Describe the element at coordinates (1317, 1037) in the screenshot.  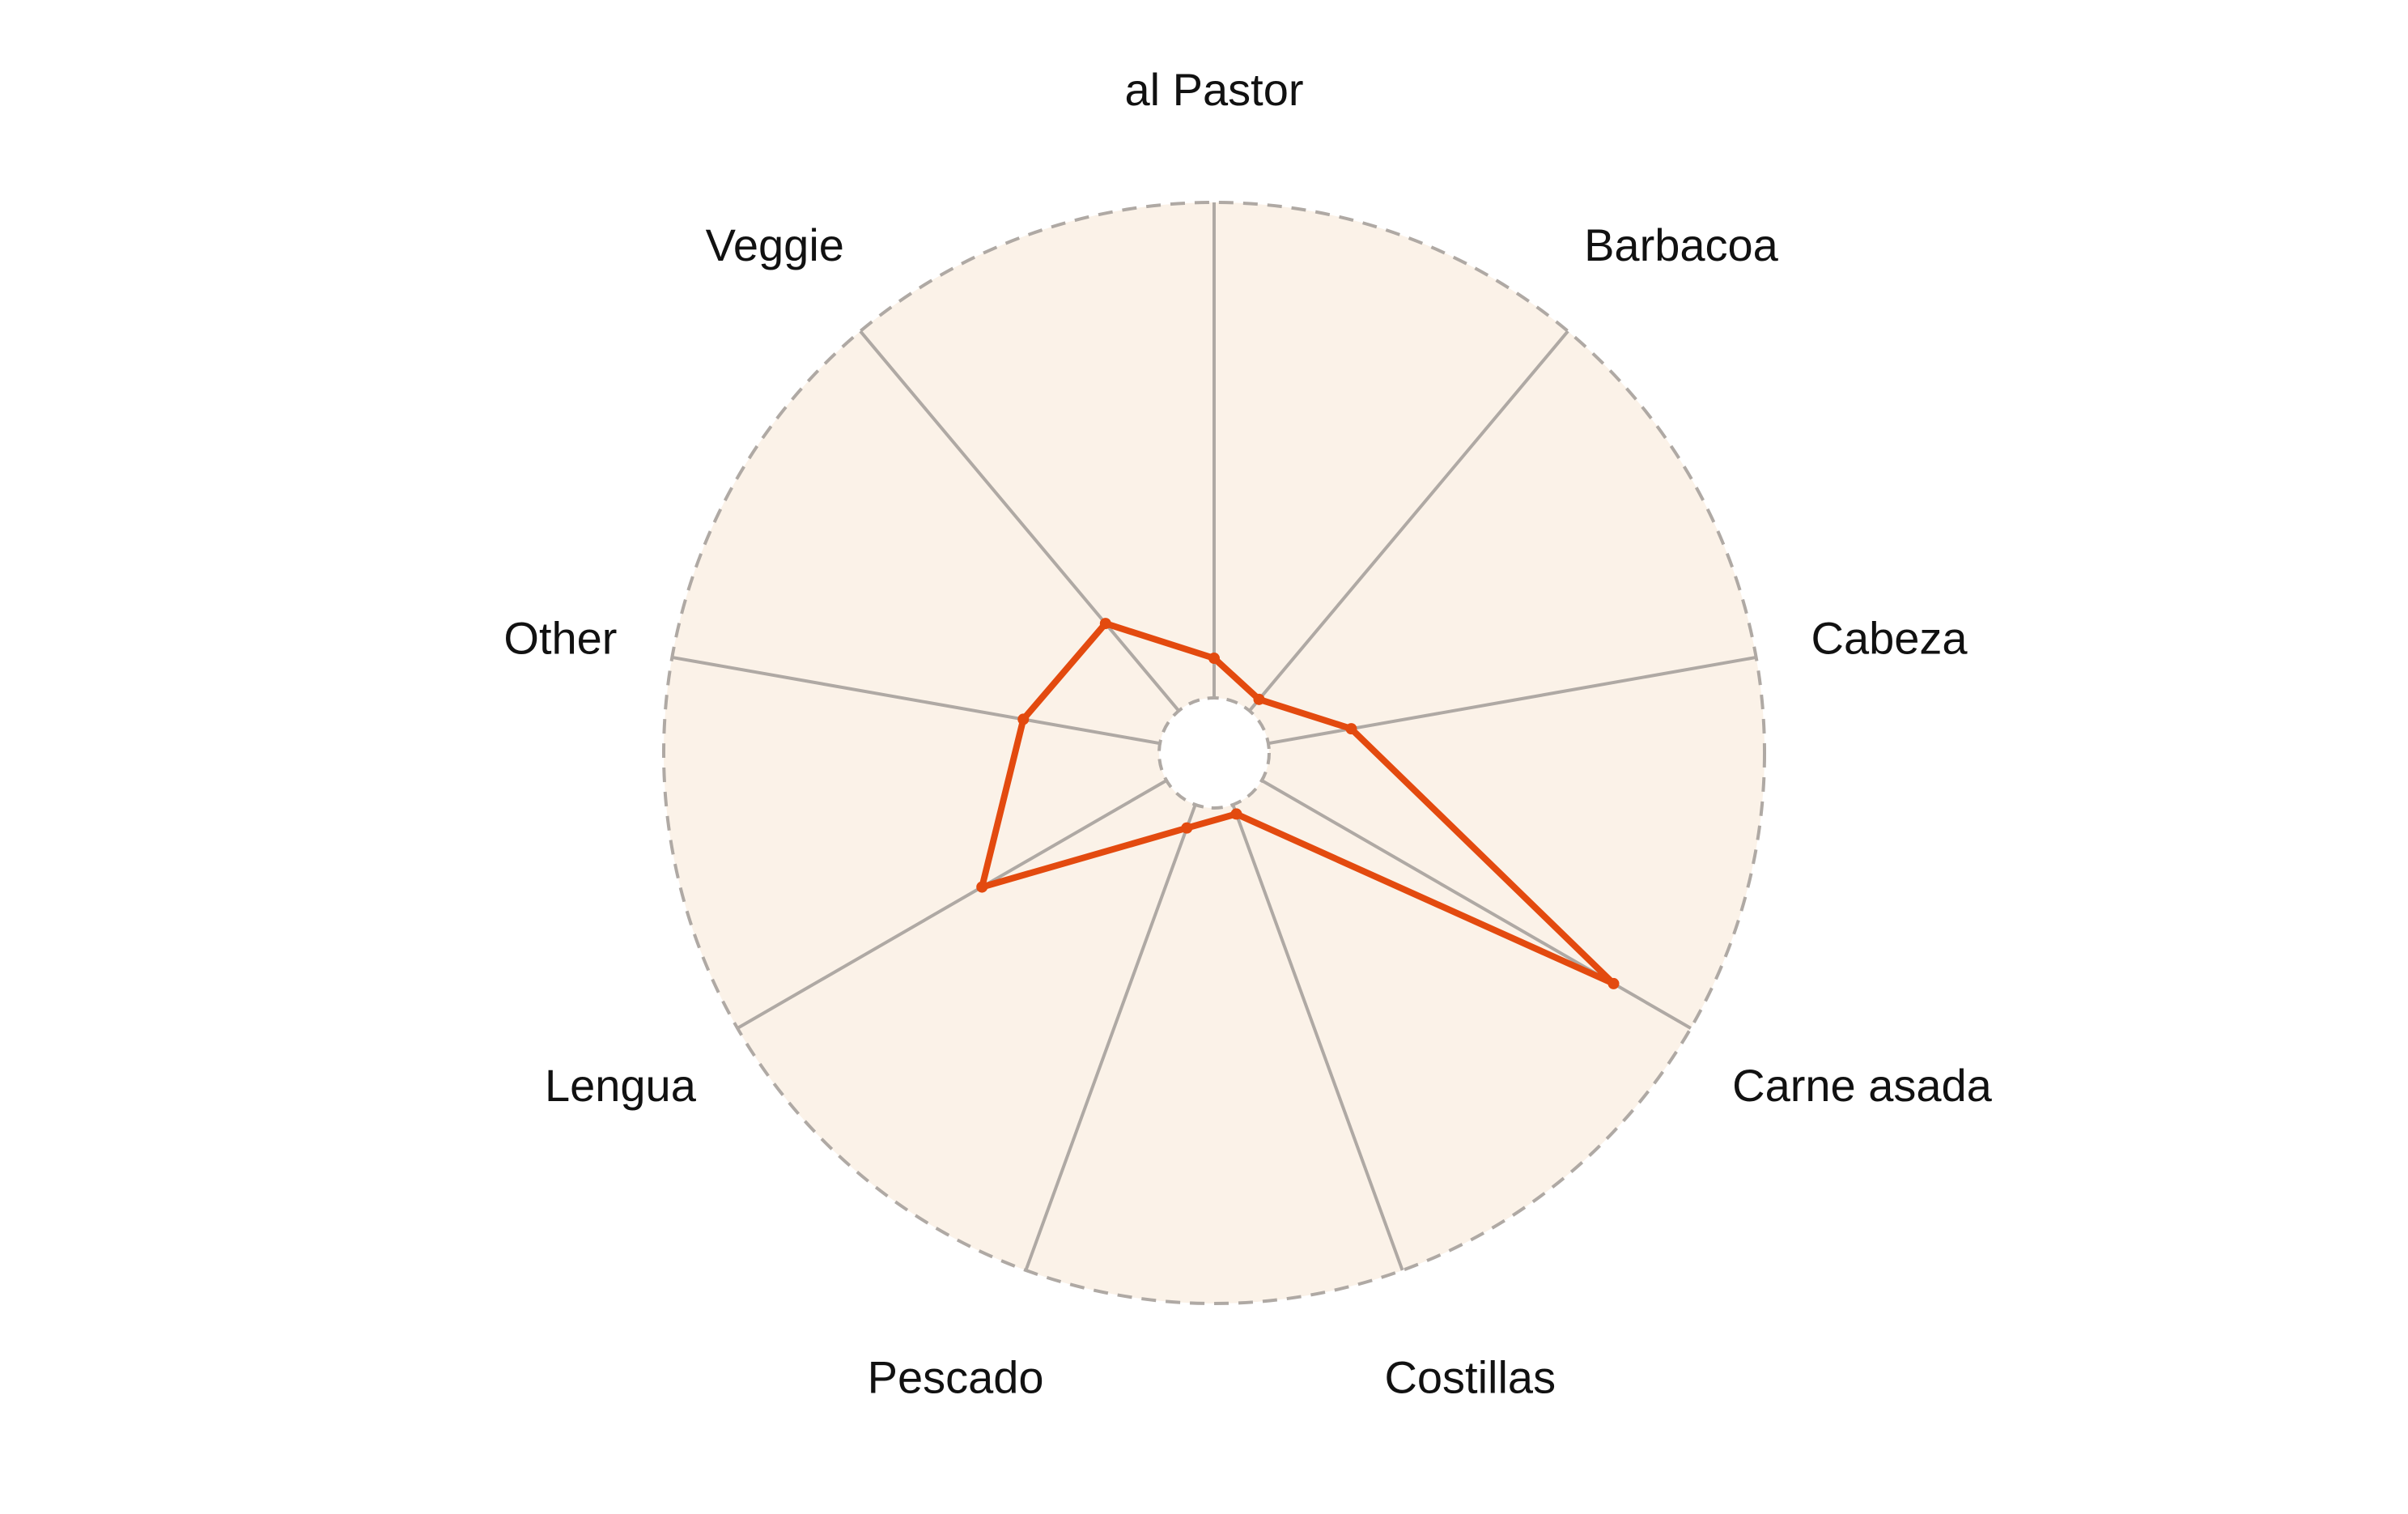
I see `spoke-costillas` at that location.